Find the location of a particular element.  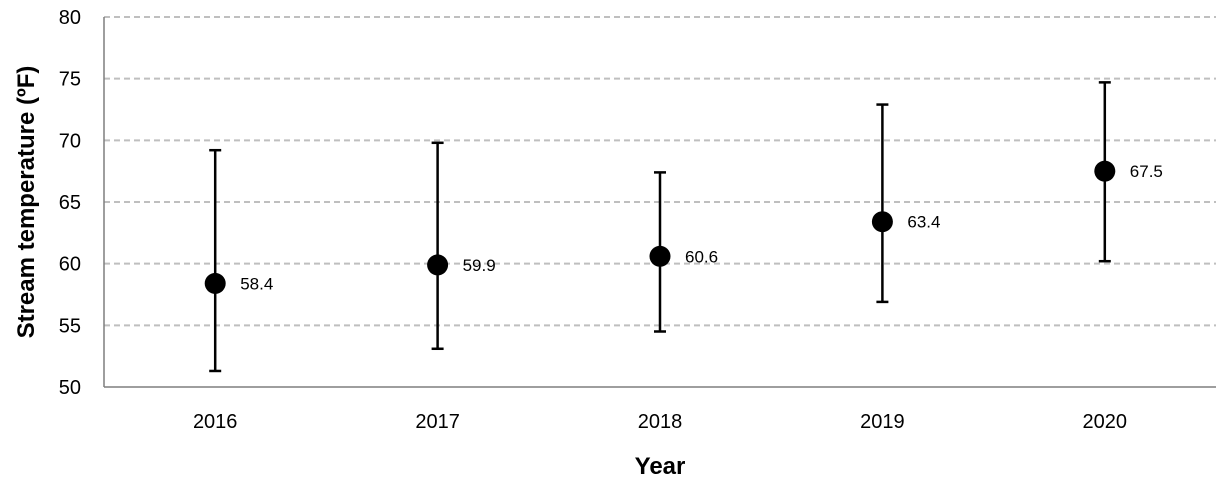

y-tick-labels: 50 55 60 65 70 75 80 is located at coordinates (70, 203).